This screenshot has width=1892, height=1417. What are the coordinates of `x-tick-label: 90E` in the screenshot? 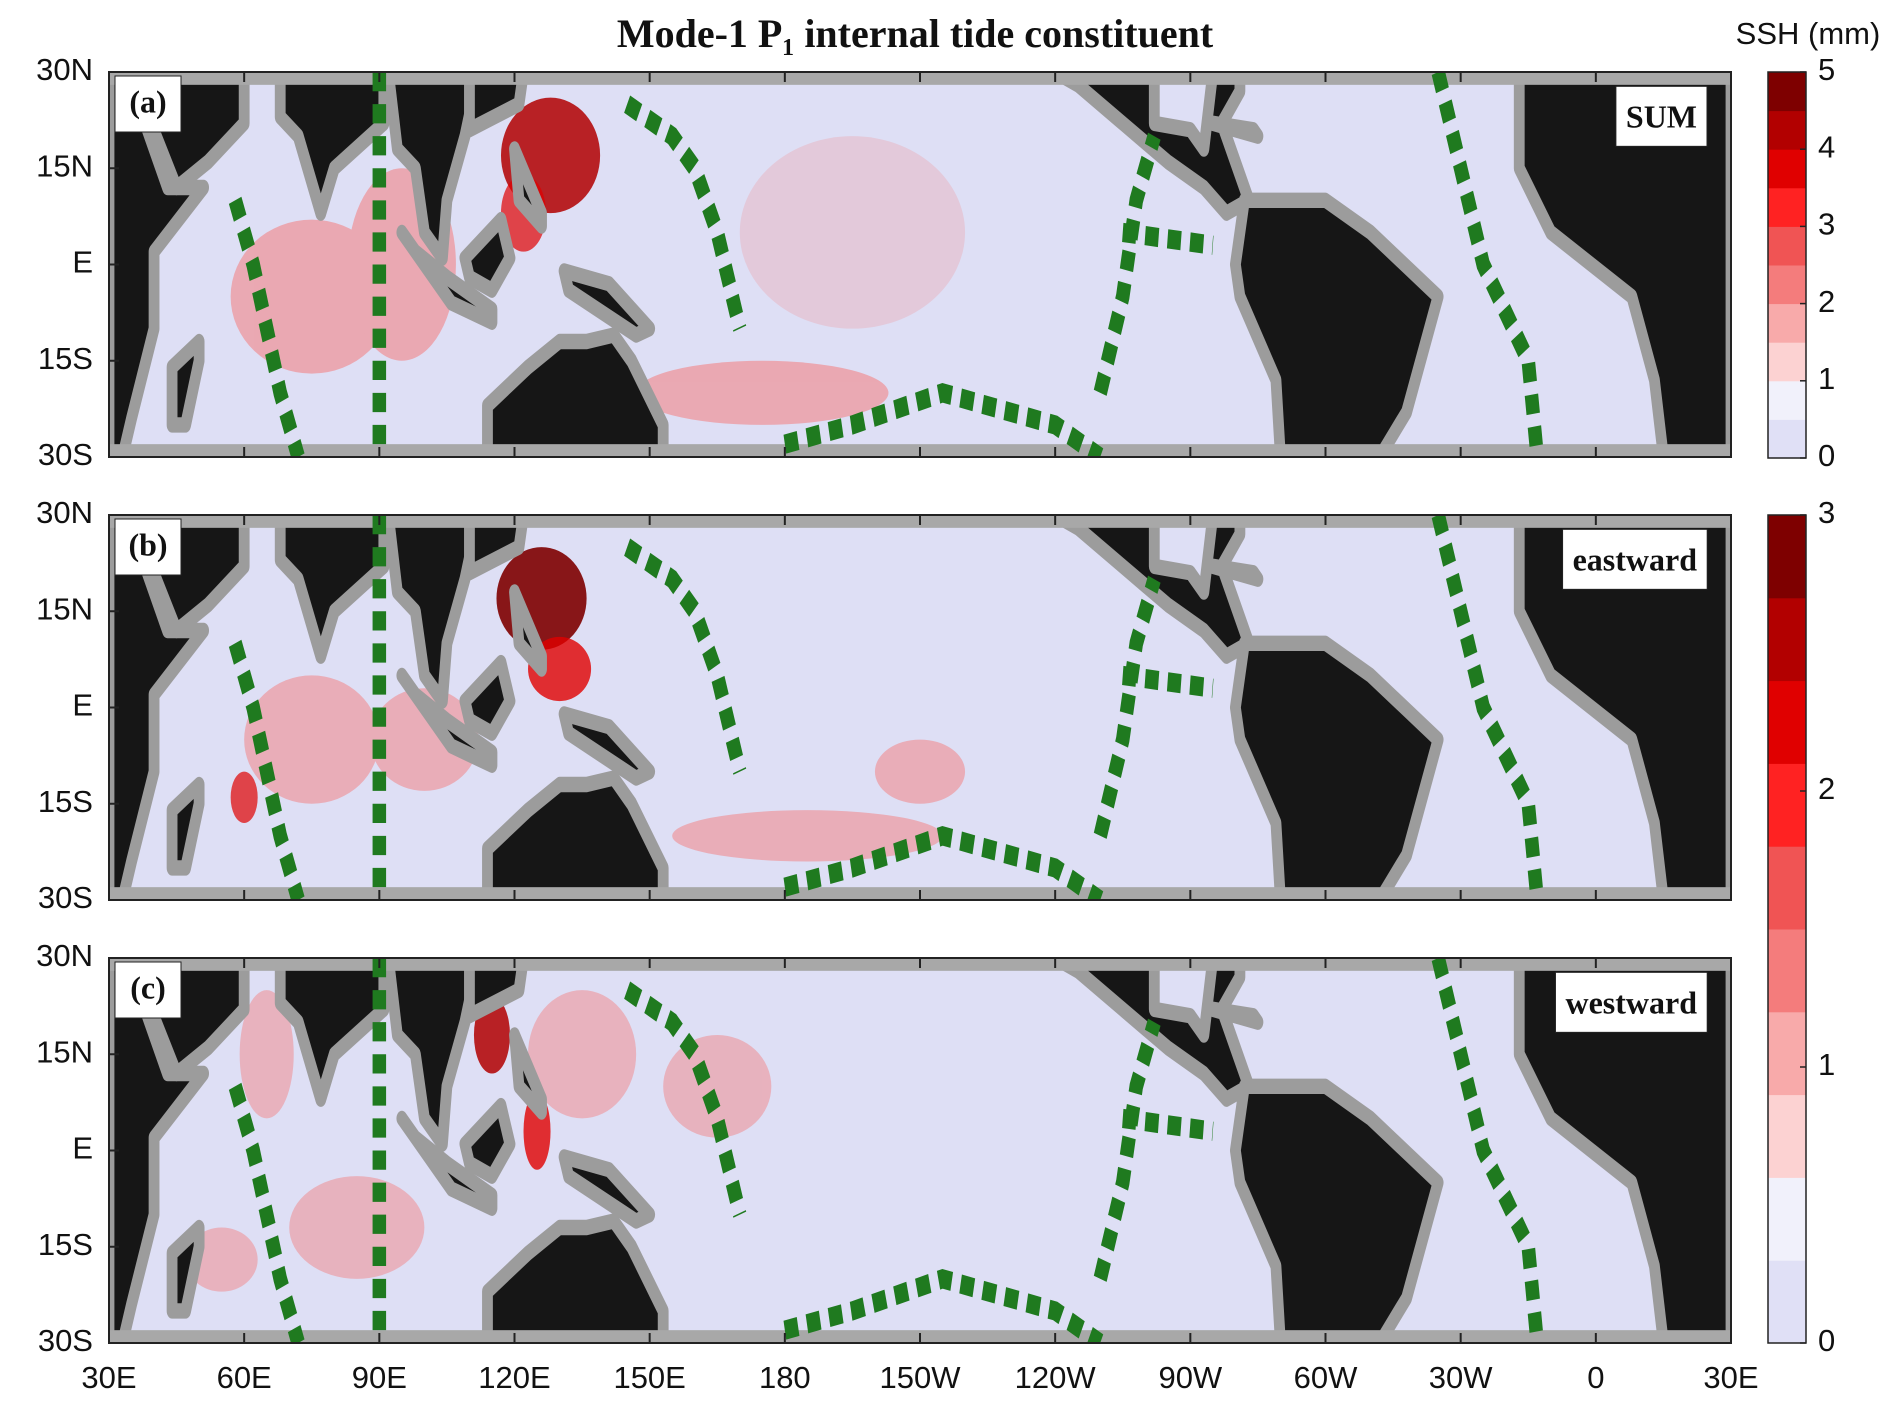 It's located at (379, 1377).